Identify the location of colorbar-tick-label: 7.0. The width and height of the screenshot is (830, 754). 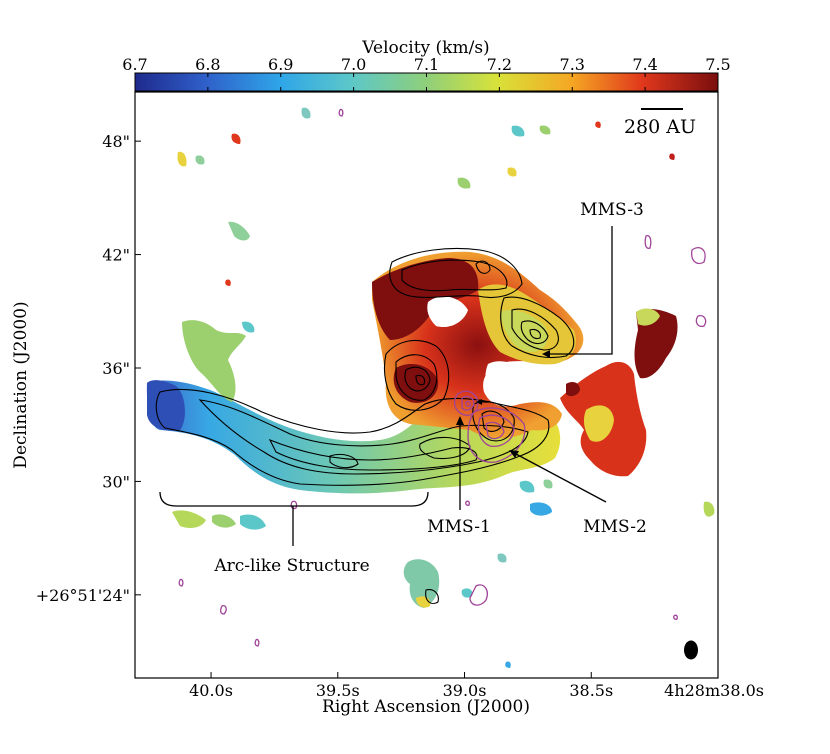
(353, 64).